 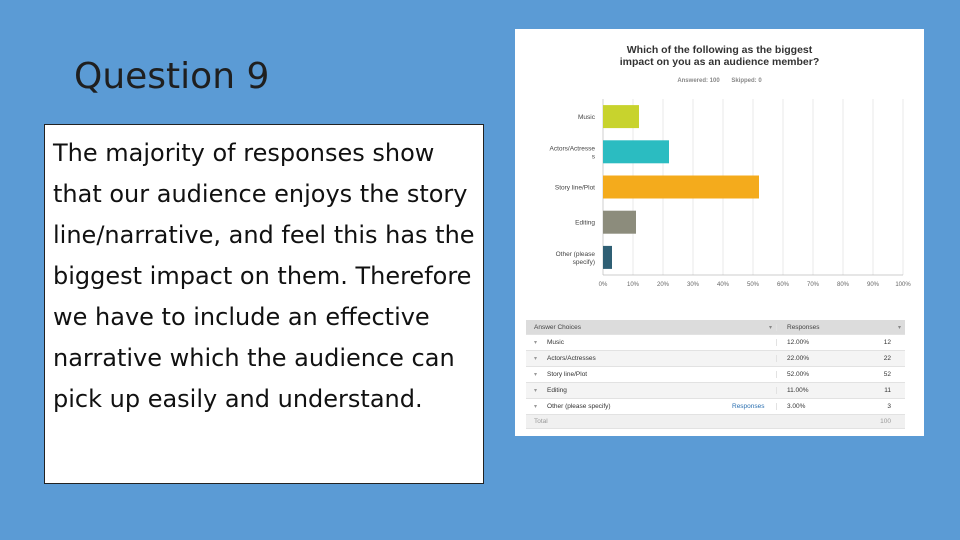 I want to click on bar-actors-actresses, so click(x=636, y=152).